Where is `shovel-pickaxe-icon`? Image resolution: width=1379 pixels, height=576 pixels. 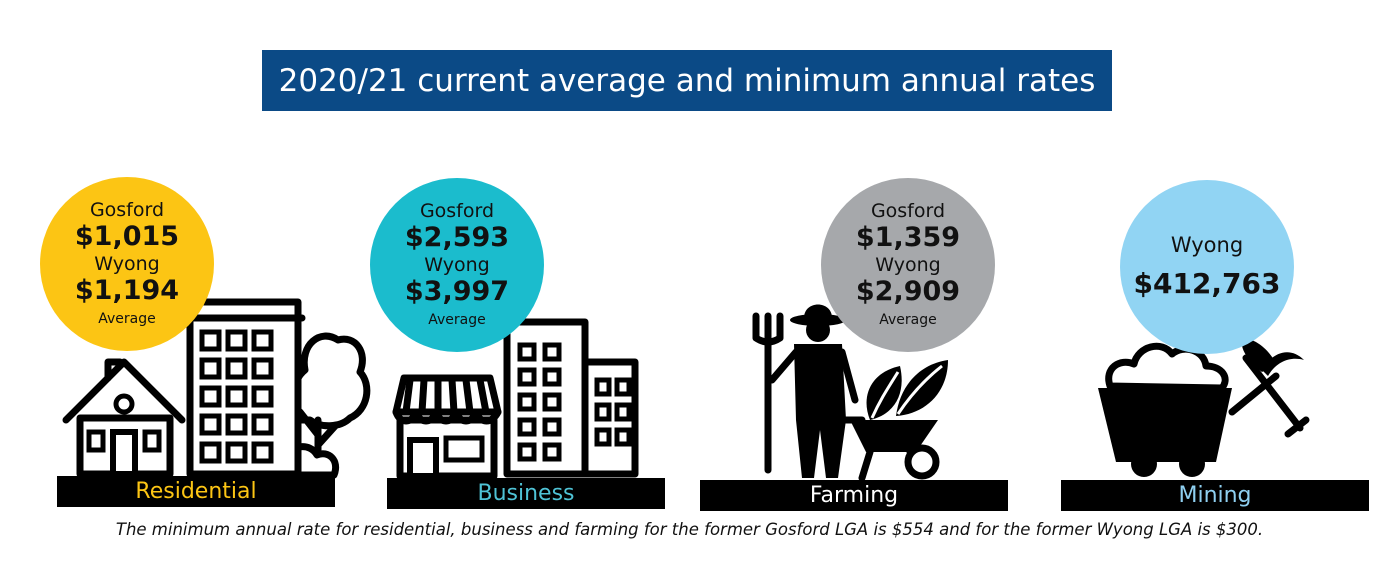
shovel-pickaxe-icon is located at coordinates (1269, 388).